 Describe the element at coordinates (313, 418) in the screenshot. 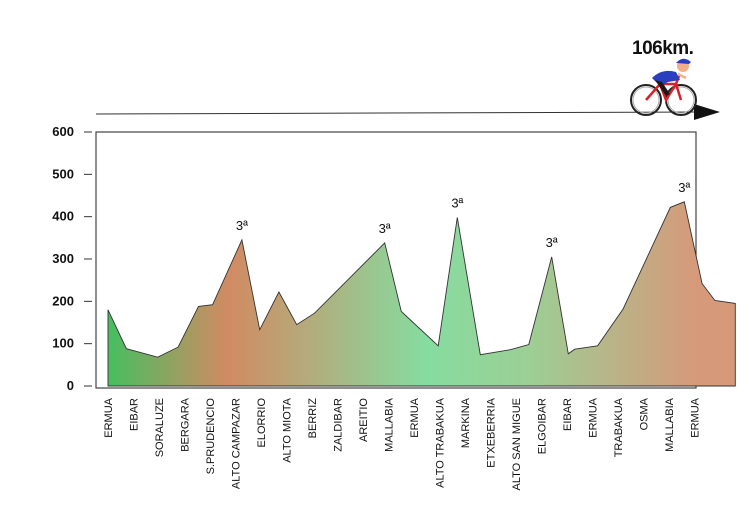

I see `x-tick-label: BERRIZ` at that location.